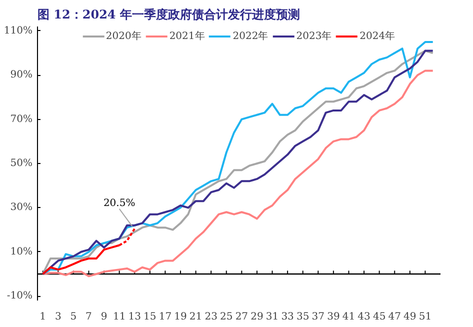  I want to click on x-tick-label: 17, so click(165, 317).